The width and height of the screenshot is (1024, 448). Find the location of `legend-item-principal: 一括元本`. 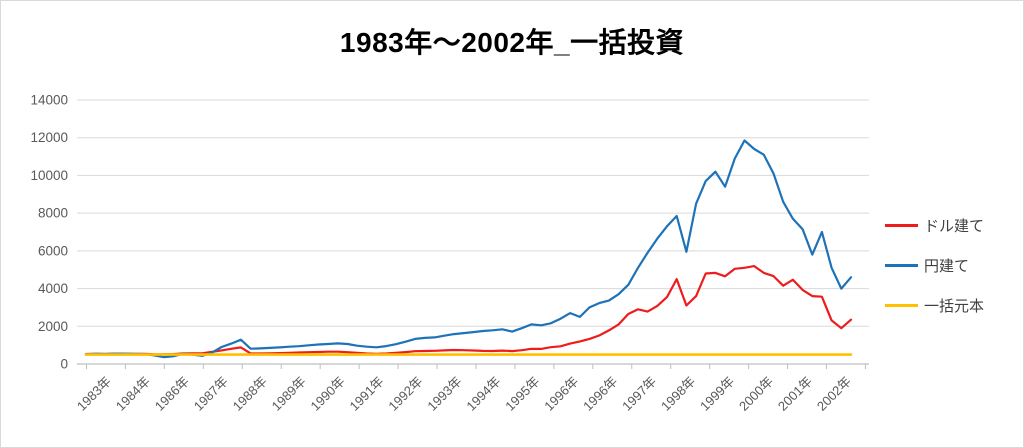

legend-item-principal: 一括元本 is located at coordinates (934, 305).